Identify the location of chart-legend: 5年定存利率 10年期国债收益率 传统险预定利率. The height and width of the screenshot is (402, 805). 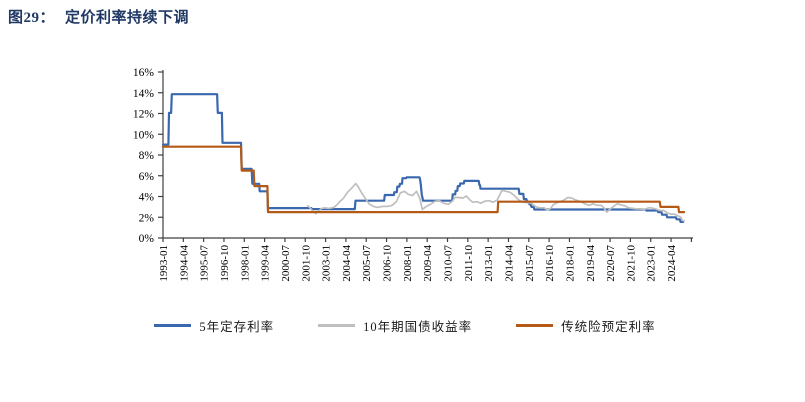
(405, 325).